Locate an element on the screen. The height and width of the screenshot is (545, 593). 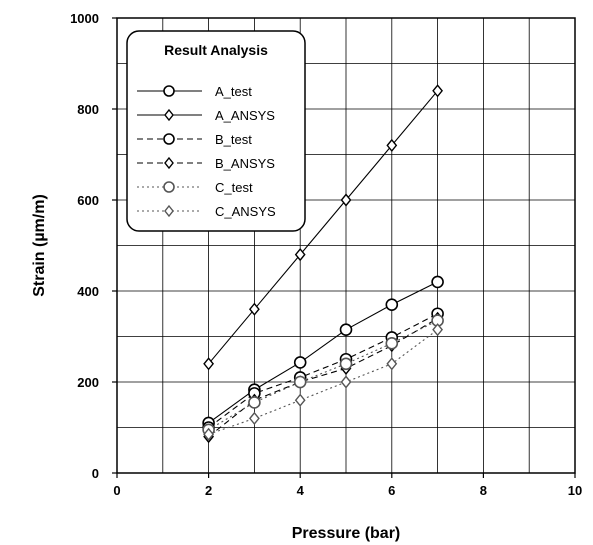
legend-item: C_ANSYS is located at coordinates (206, 211).